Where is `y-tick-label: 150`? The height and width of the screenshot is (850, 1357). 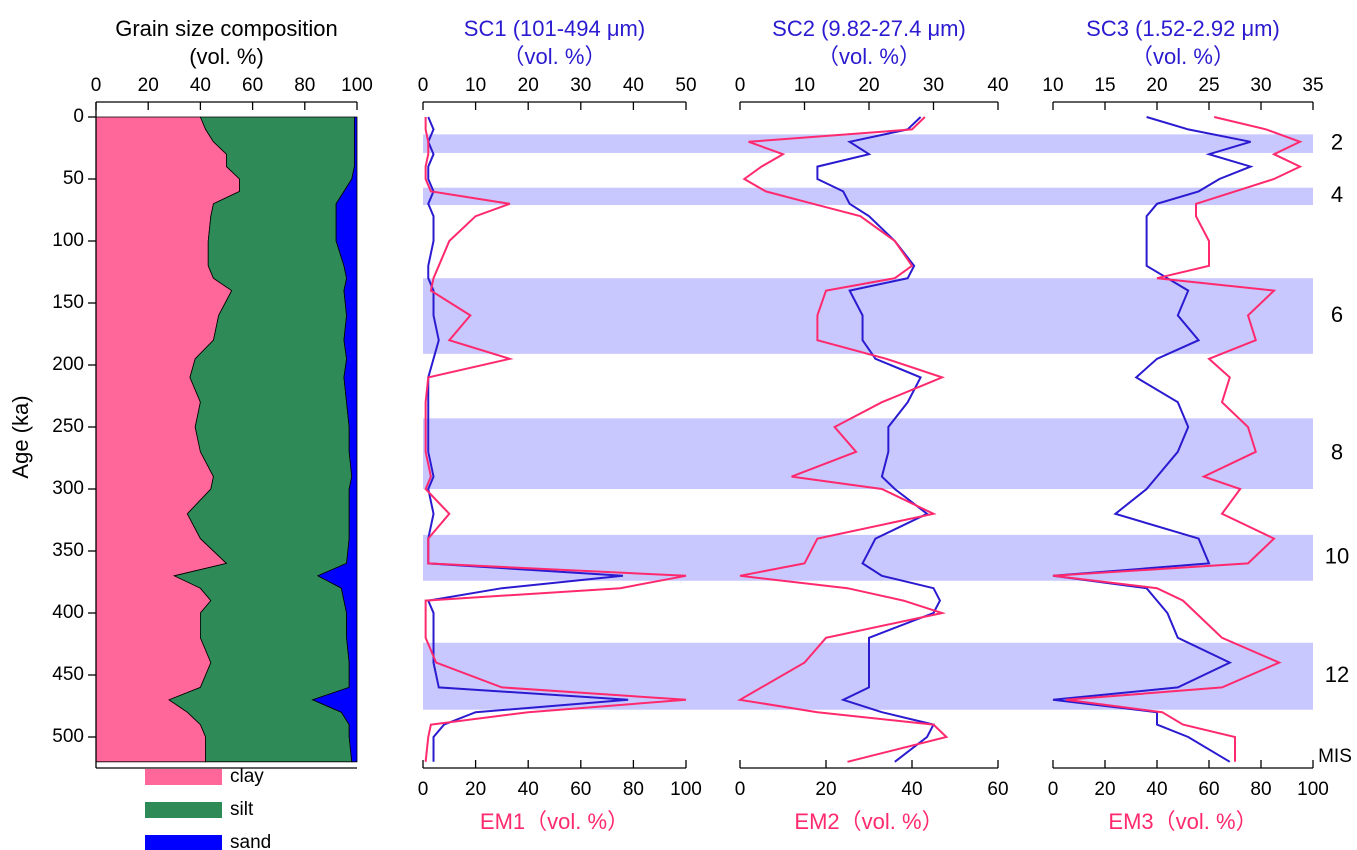
y-tick-label: 150 is located at coordinates (68, 302).